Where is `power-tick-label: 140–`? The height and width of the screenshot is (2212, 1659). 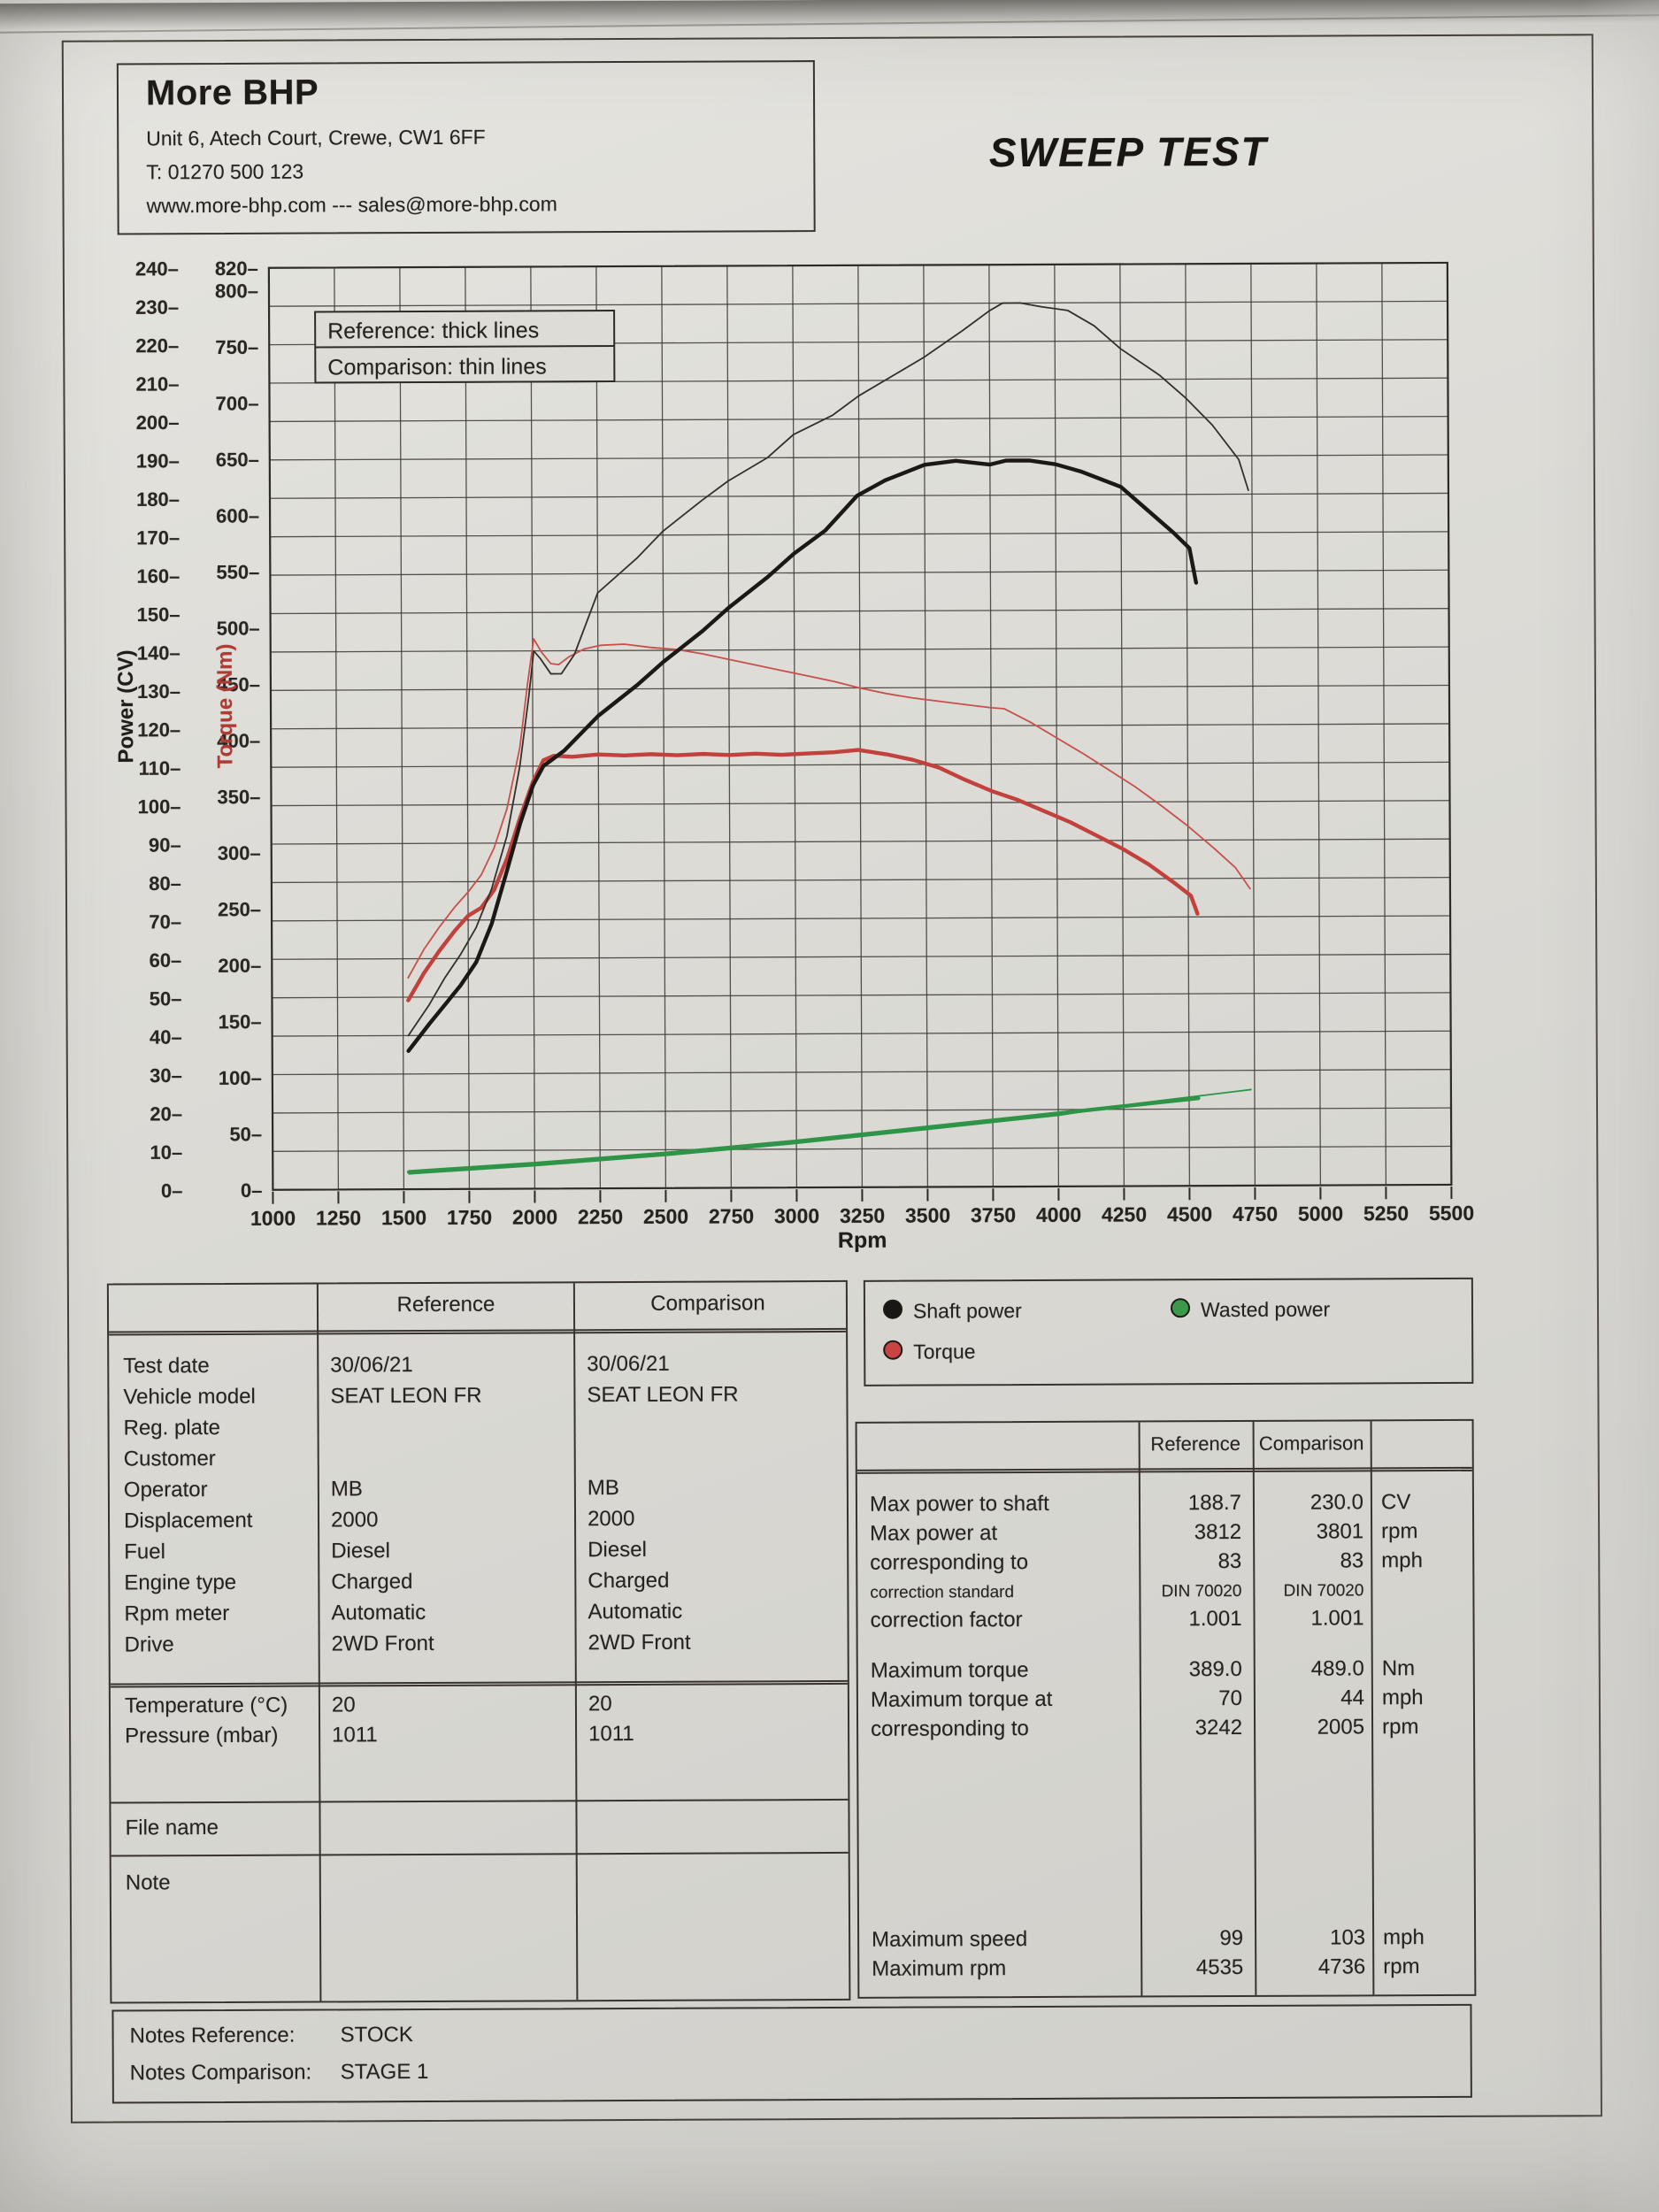
power-tick-label: 140– is located at coordinates (158, 653).